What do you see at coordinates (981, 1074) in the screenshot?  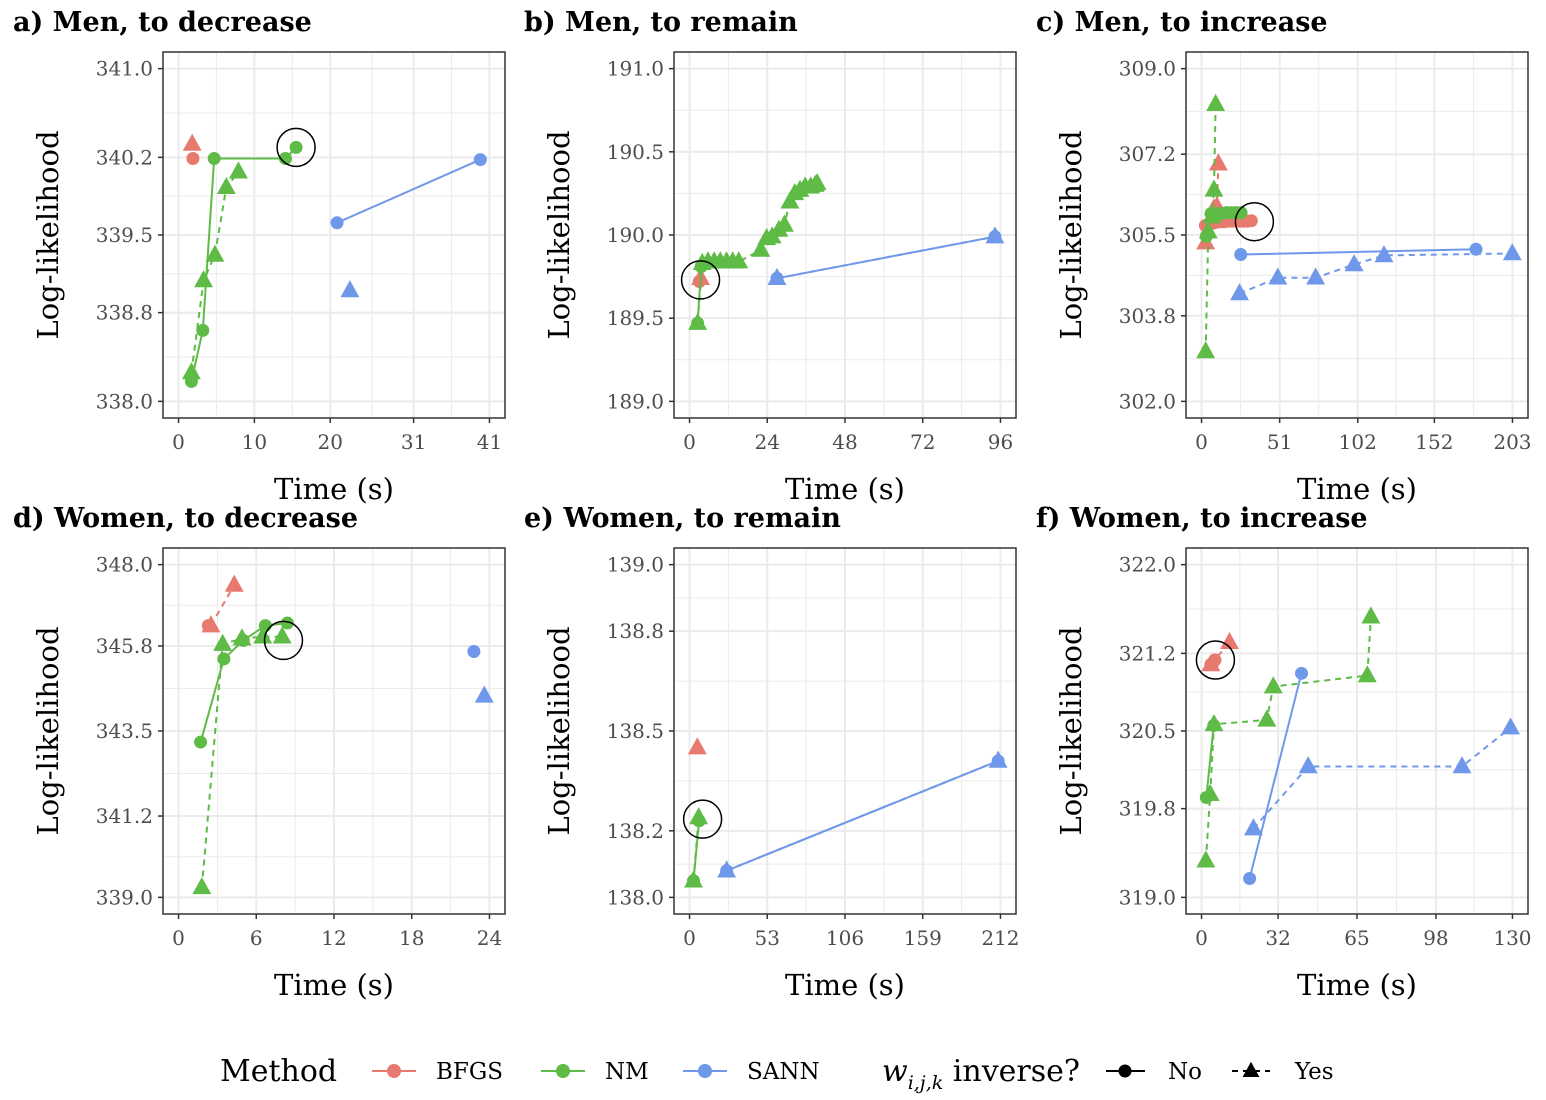 I see `legend-inverse-title: wi,j,k inverse?` at bounding box center [981, 1074].